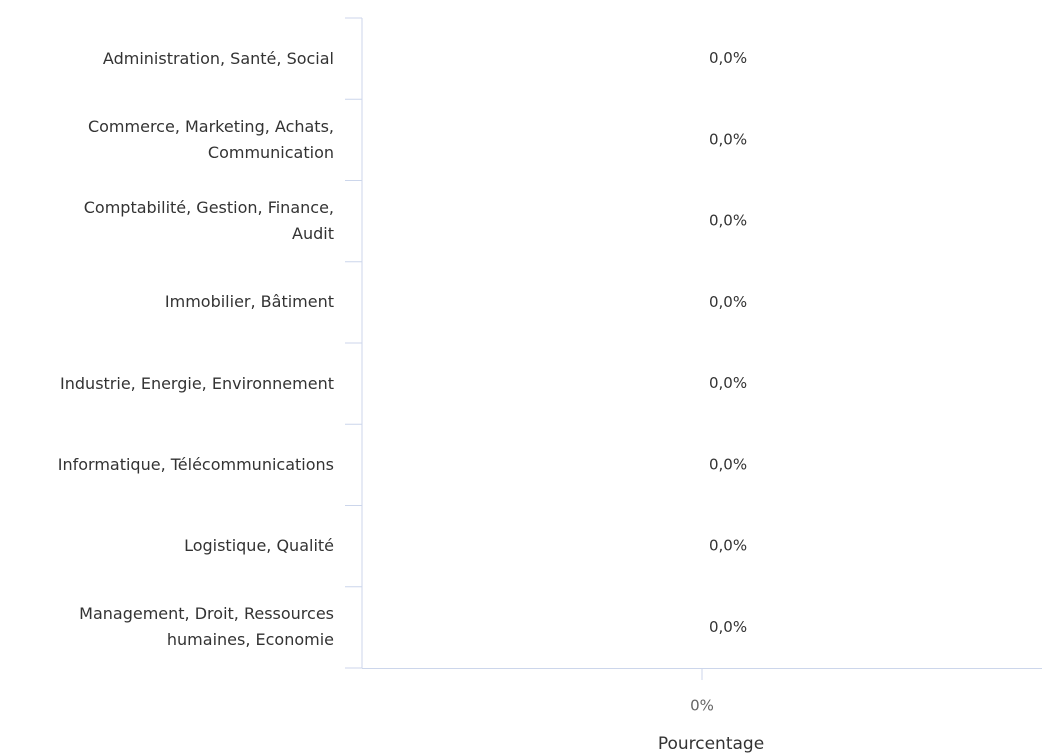 Image resolution: width=1042 pixels, height=756 pixels. What do you see at coordinates (197, 383) in the screenshot?
I see `y-tick-label: Industrie, Energie, Environnement` at bounding box center [197, 383].